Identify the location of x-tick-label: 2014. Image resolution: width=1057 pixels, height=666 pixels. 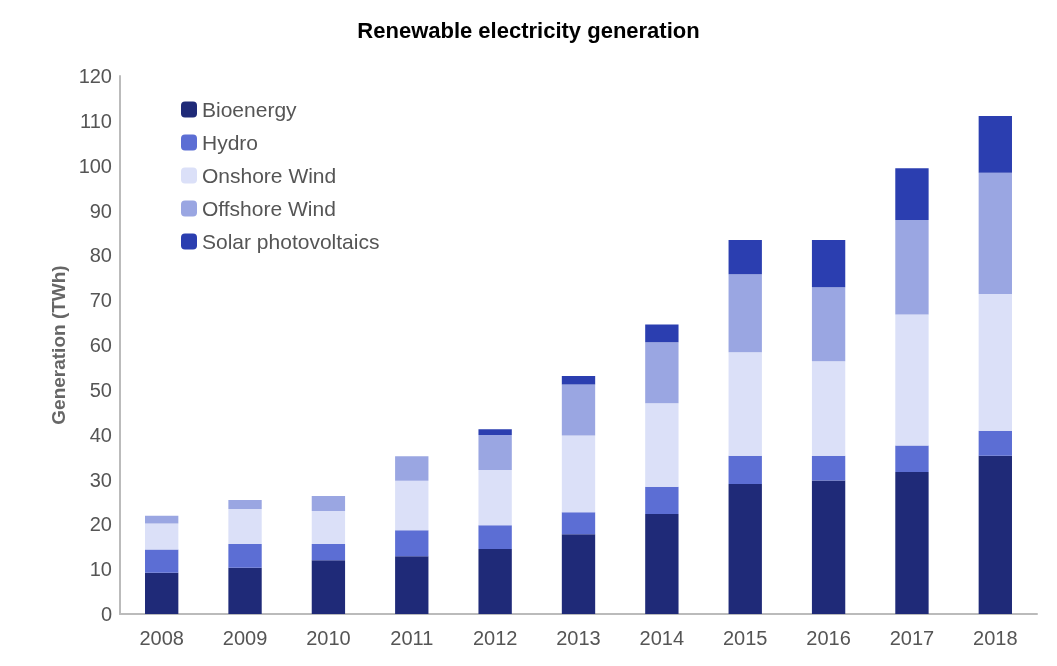
(662, 638).